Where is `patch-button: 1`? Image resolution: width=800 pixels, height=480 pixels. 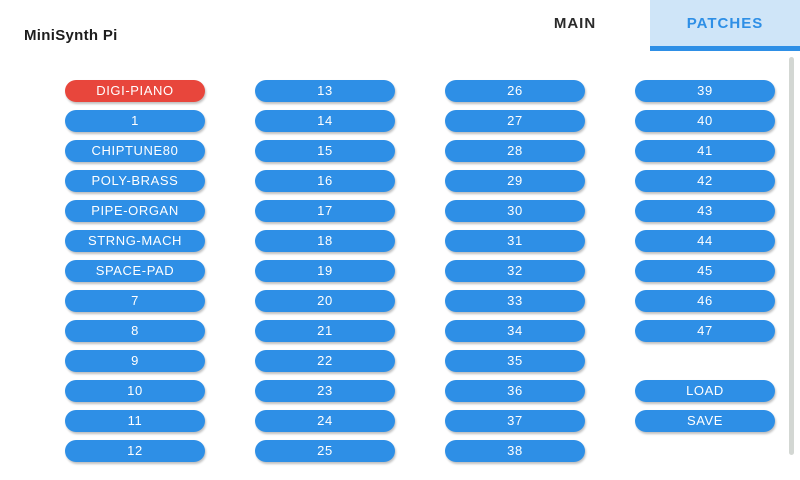
patch-button: 1 is located at coordinates (135, 121).